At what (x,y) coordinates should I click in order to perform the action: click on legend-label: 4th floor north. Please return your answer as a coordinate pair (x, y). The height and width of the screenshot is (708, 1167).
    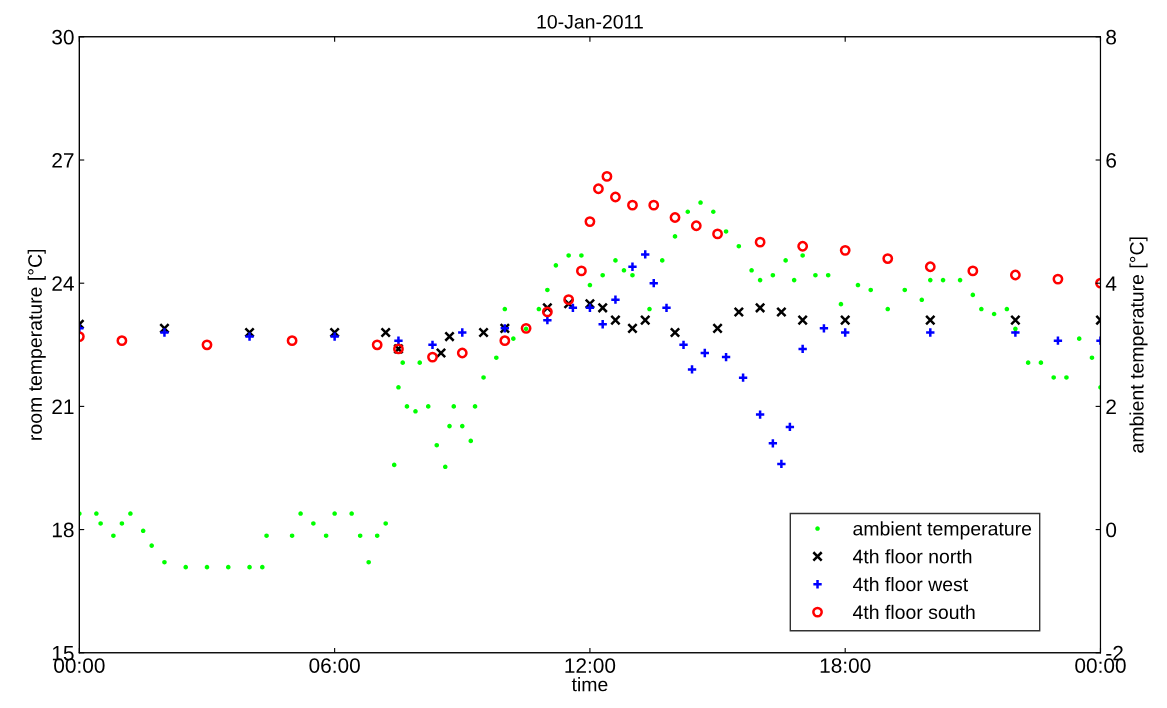
    Looking at the image, I should click on (912, 556).